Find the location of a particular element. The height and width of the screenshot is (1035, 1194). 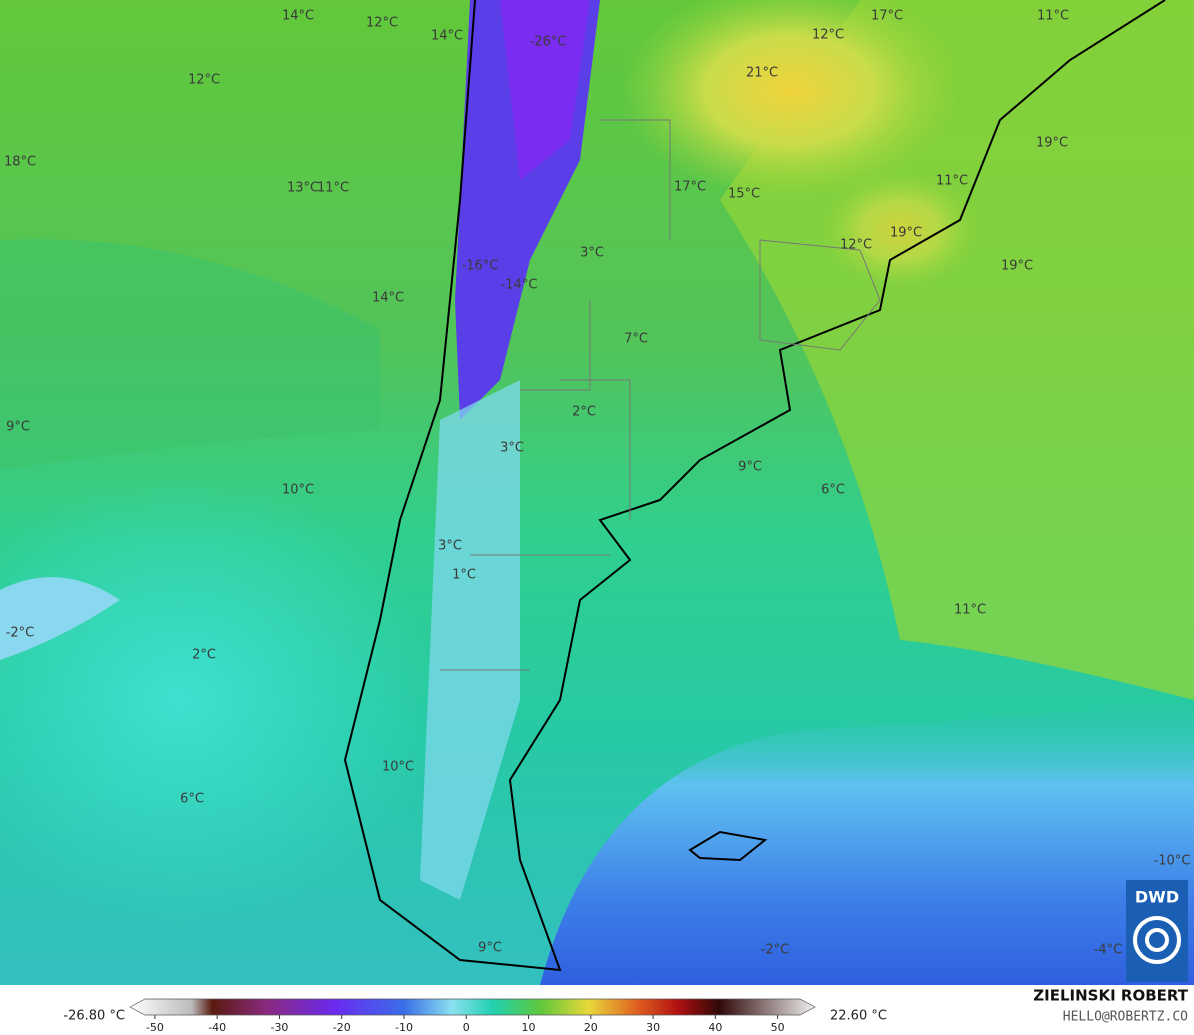

colorbar-min: -26.80 °C is located at coordinates (94, 1016).